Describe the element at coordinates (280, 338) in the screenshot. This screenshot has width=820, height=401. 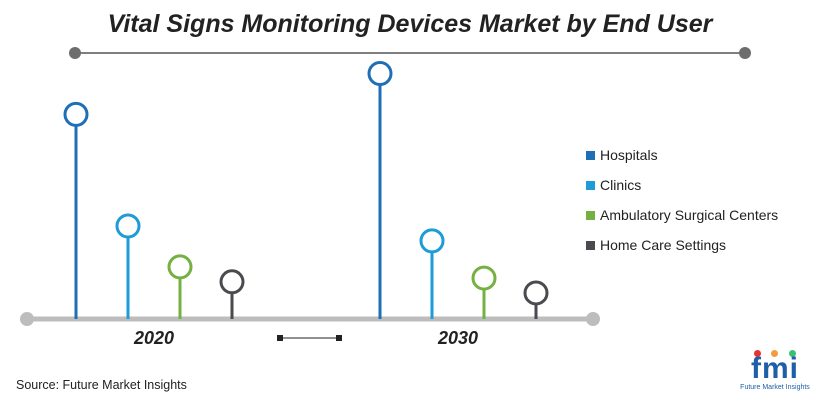
I see `year-connector-end-left` at that location.